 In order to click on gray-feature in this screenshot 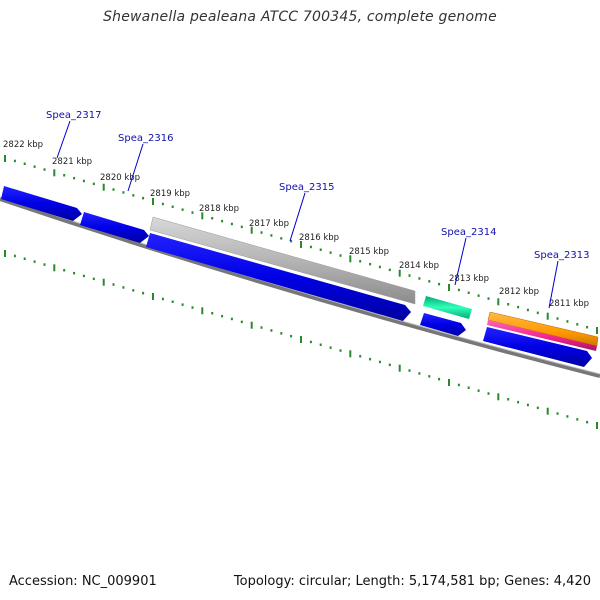, I will do `click(282, 260)`.